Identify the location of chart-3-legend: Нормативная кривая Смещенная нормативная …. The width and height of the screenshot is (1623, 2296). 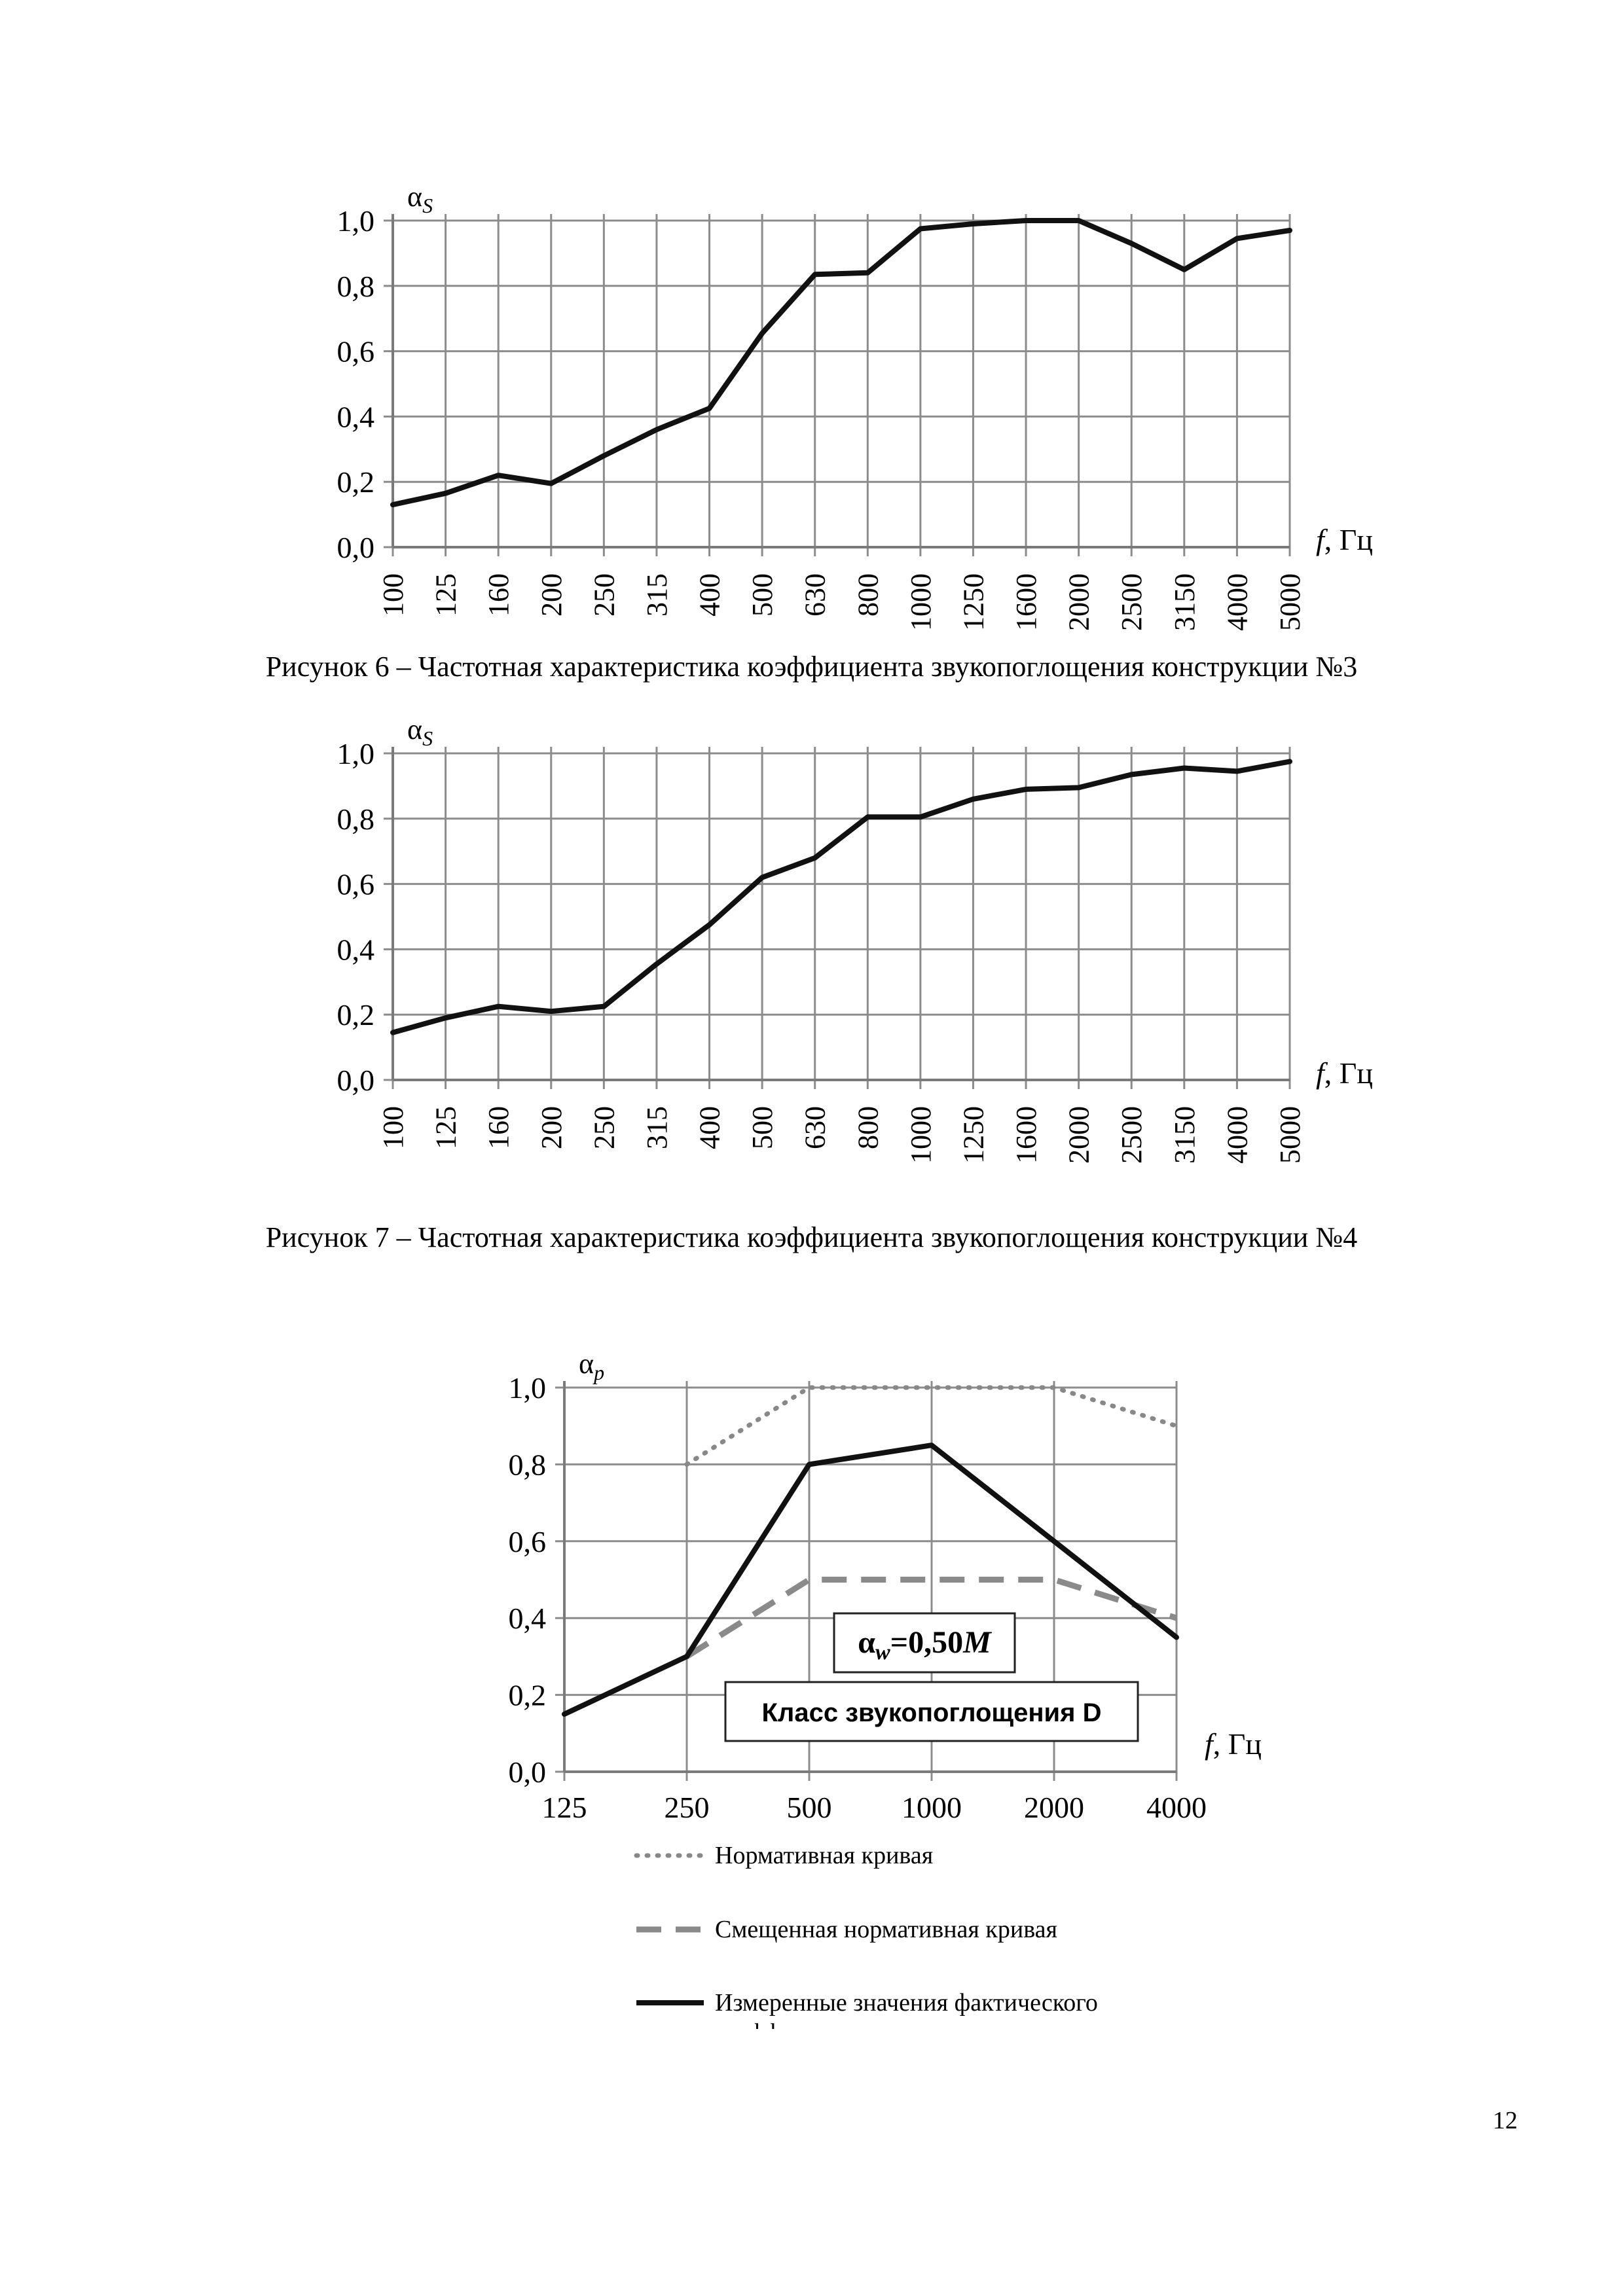
(866, 1935).